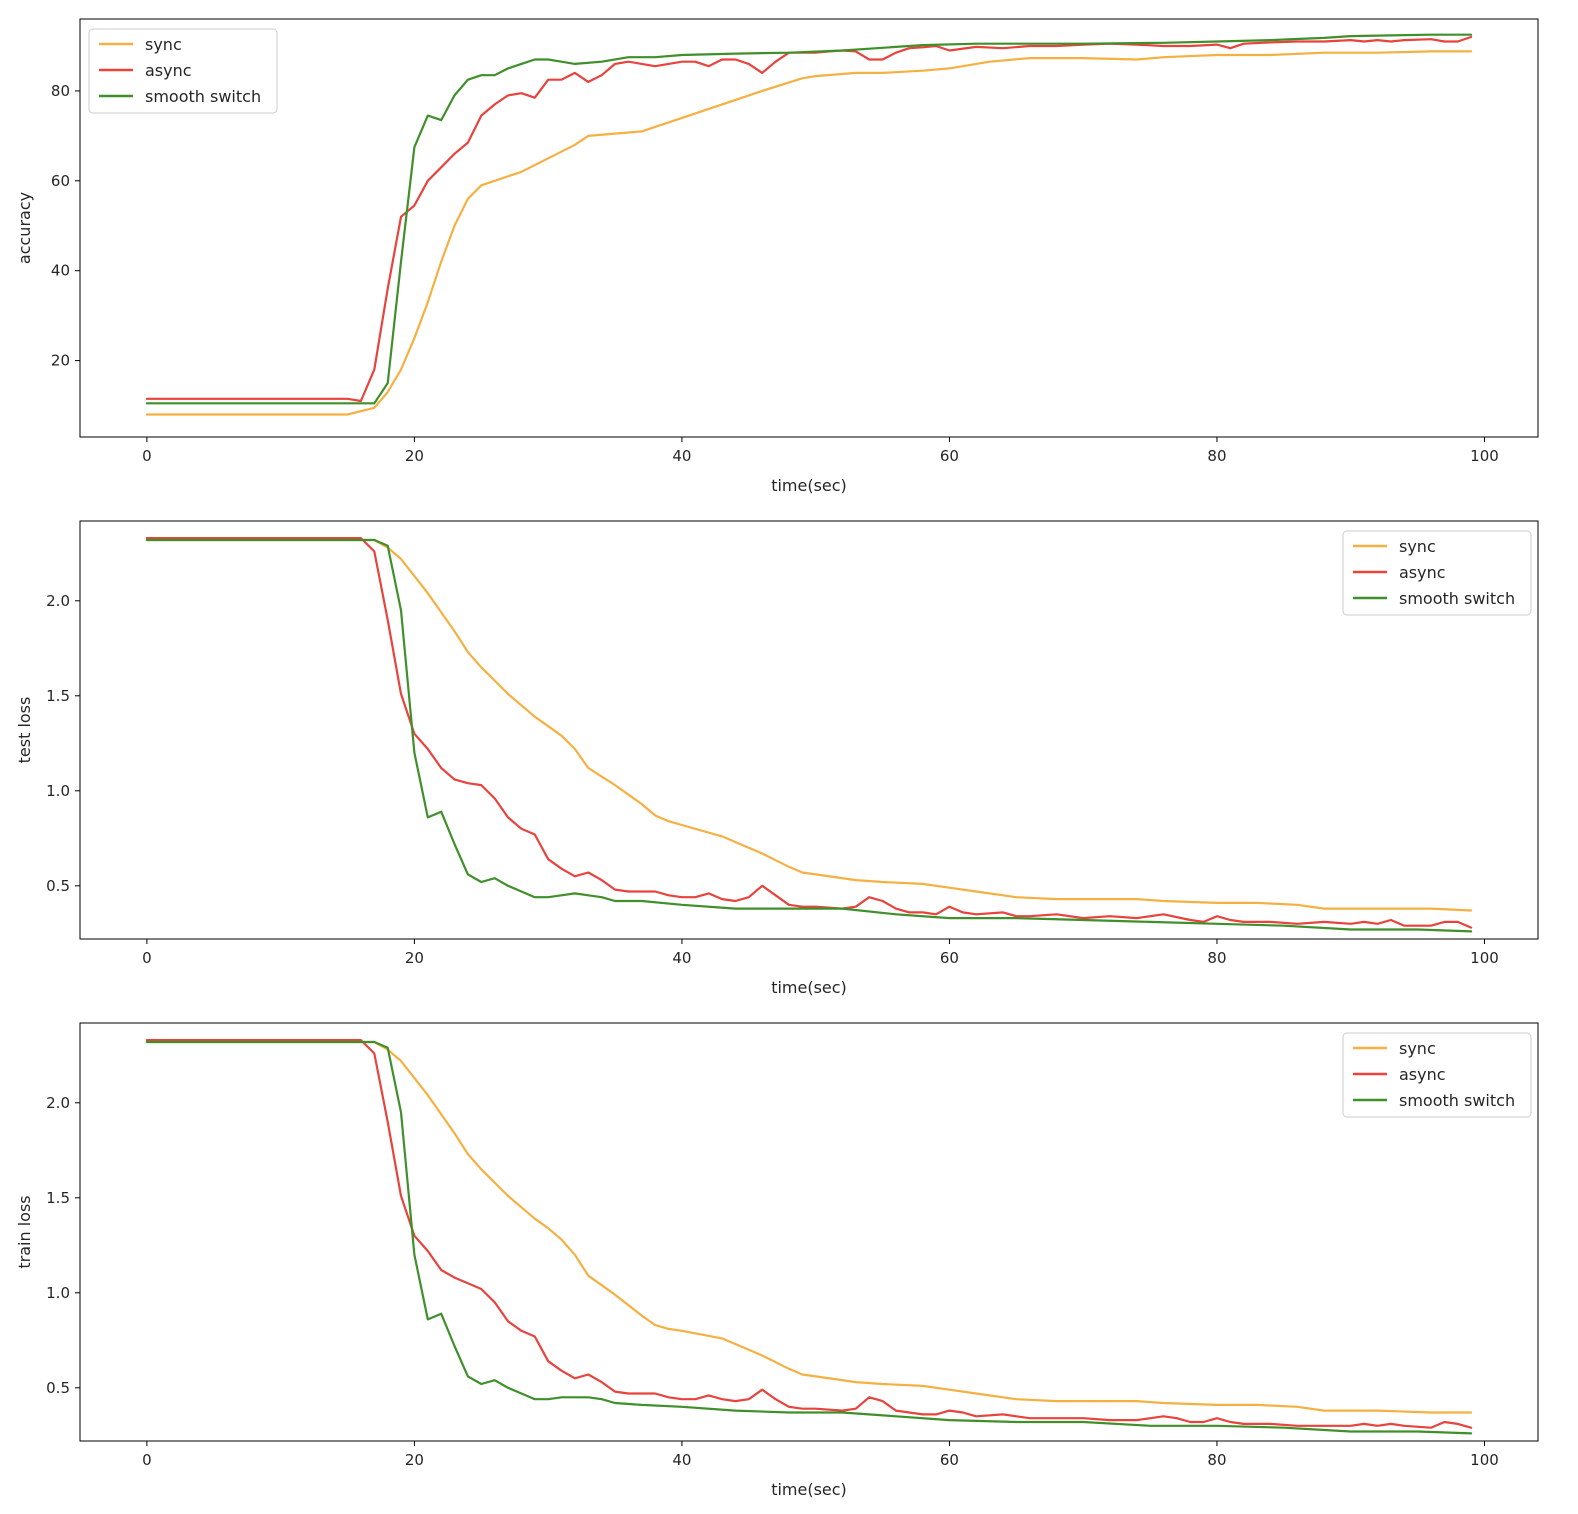  Describe the element at coordinates (24, 228) in the screenshot. I see `y-axis-label: accuracy` at that location.